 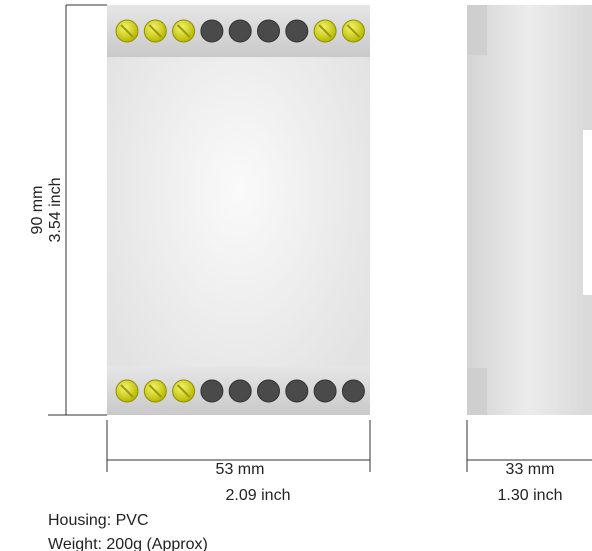 I want to click on width-inch: 2.09 inch, so click(x=258, y=495).